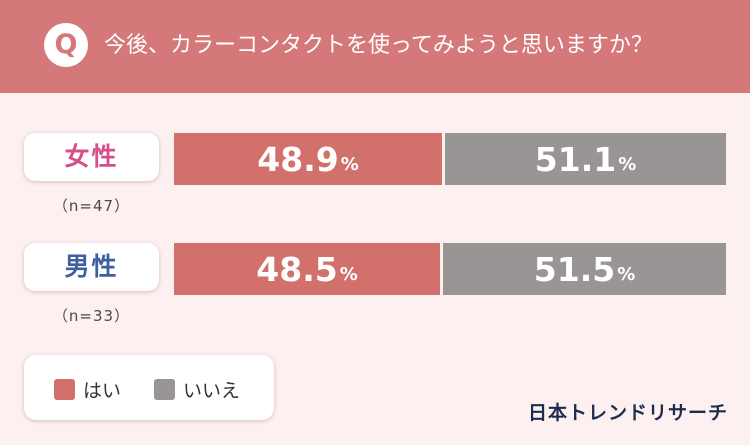 The image size is (750, 445). I want to click on bar-no-1: 51.5%, so click(584, 269).